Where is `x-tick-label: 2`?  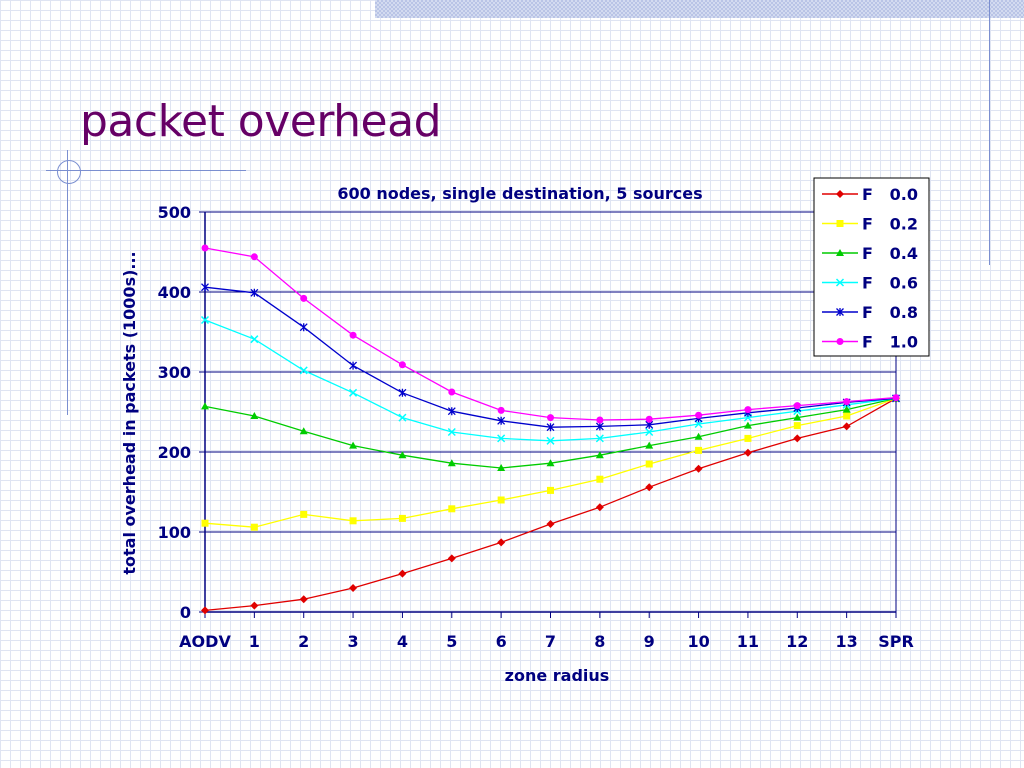 x-tick-label: 2 is located at coordinates (303, 641).